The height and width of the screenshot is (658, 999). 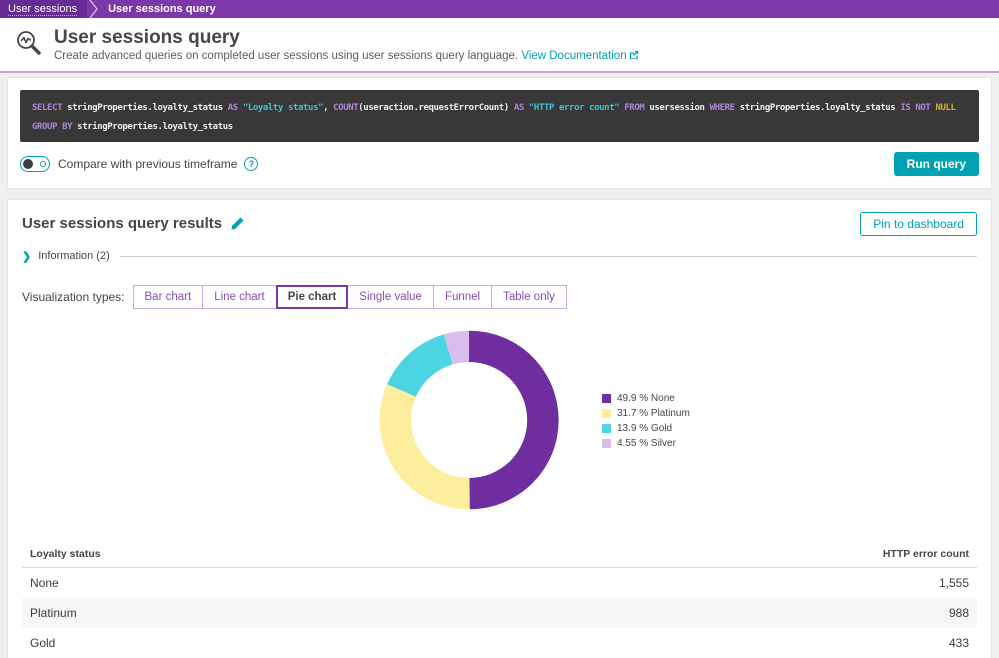 What do you see at coordinates (73, 296) in the screenshot?
I see `visualization-types-label: Visualization types:` at bounding box center [73, 296].